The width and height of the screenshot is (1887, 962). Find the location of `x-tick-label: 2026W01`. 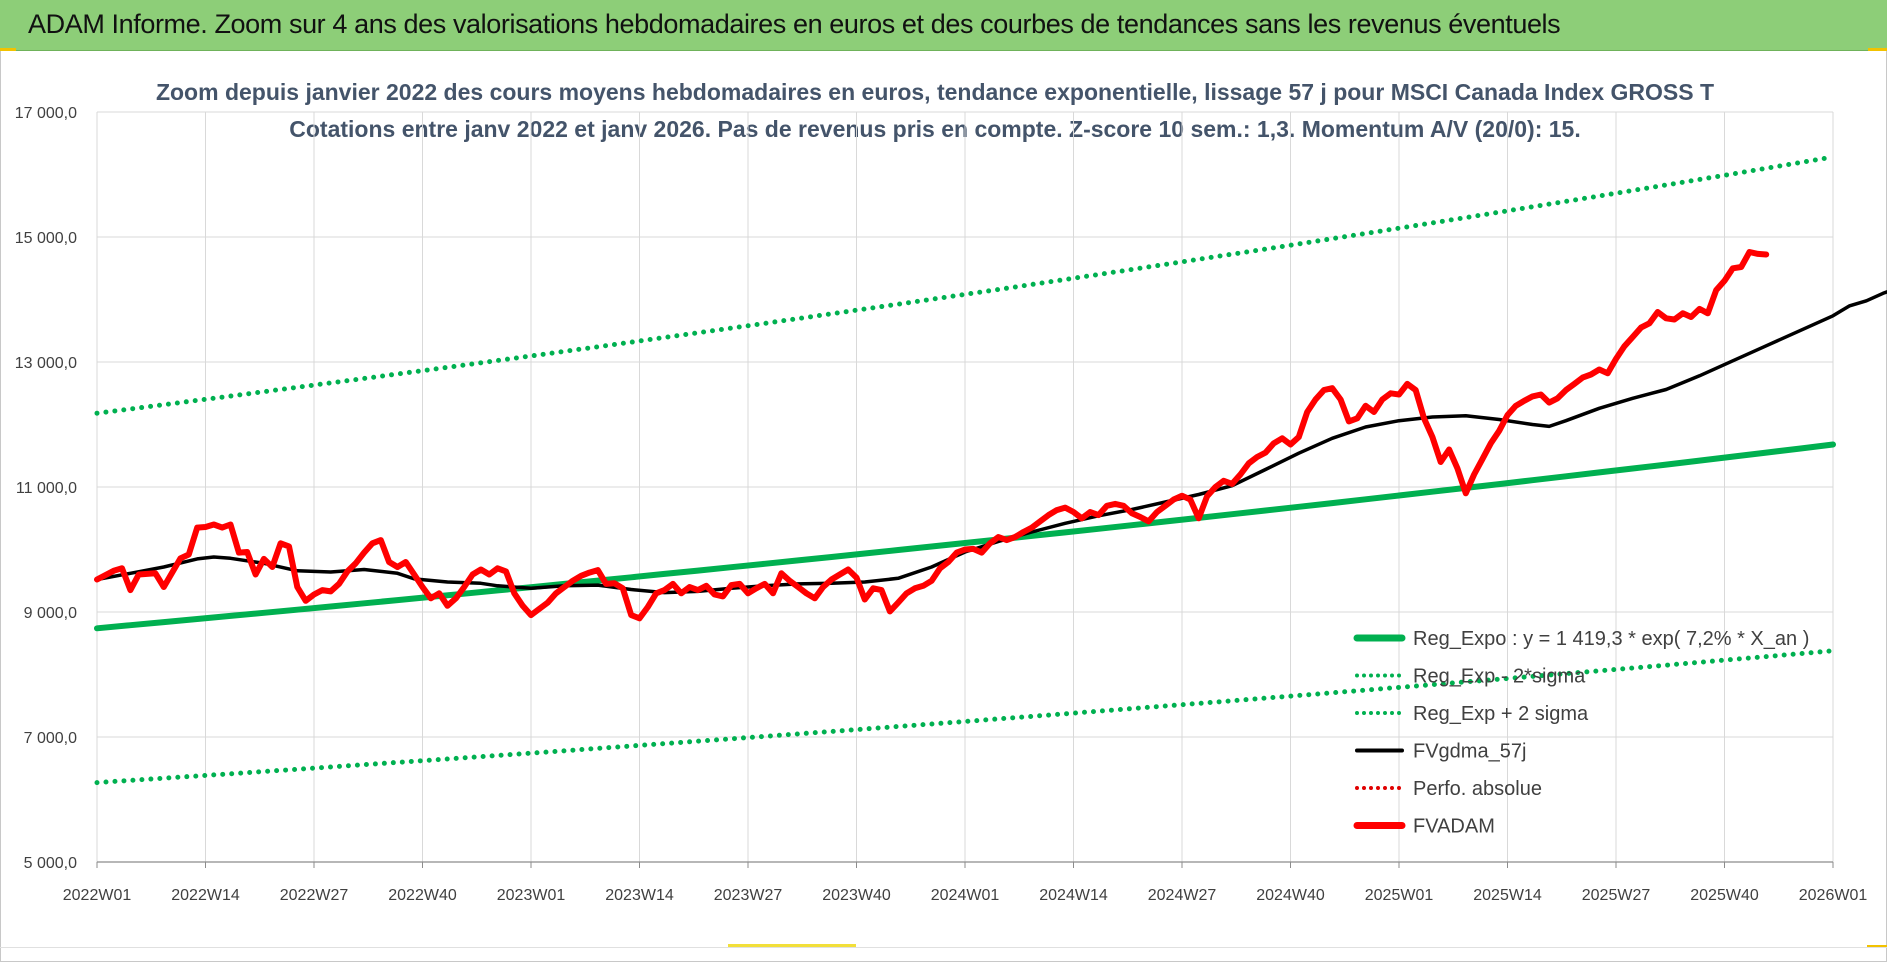

x-tick-label: 2026W01 is located at coordinates (1833, 895).